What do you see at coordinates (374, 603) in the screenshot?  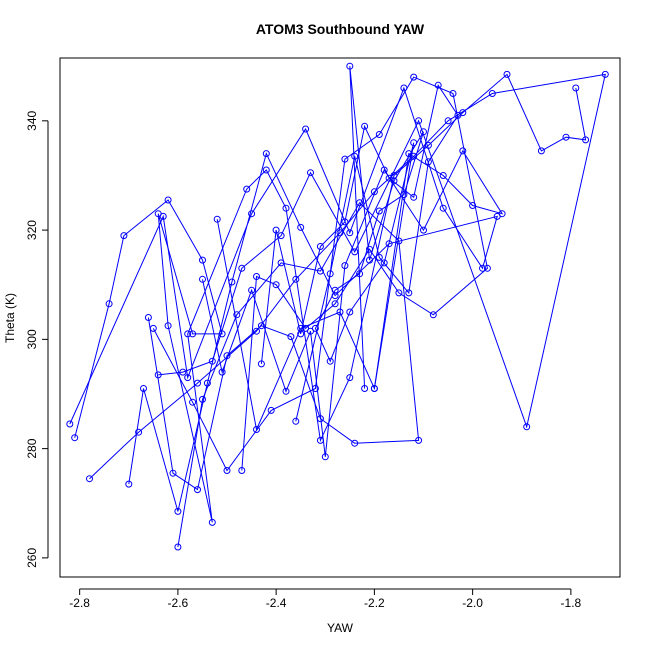 I see `x-tick-label: -2.2` at bounding box center [374, 603].